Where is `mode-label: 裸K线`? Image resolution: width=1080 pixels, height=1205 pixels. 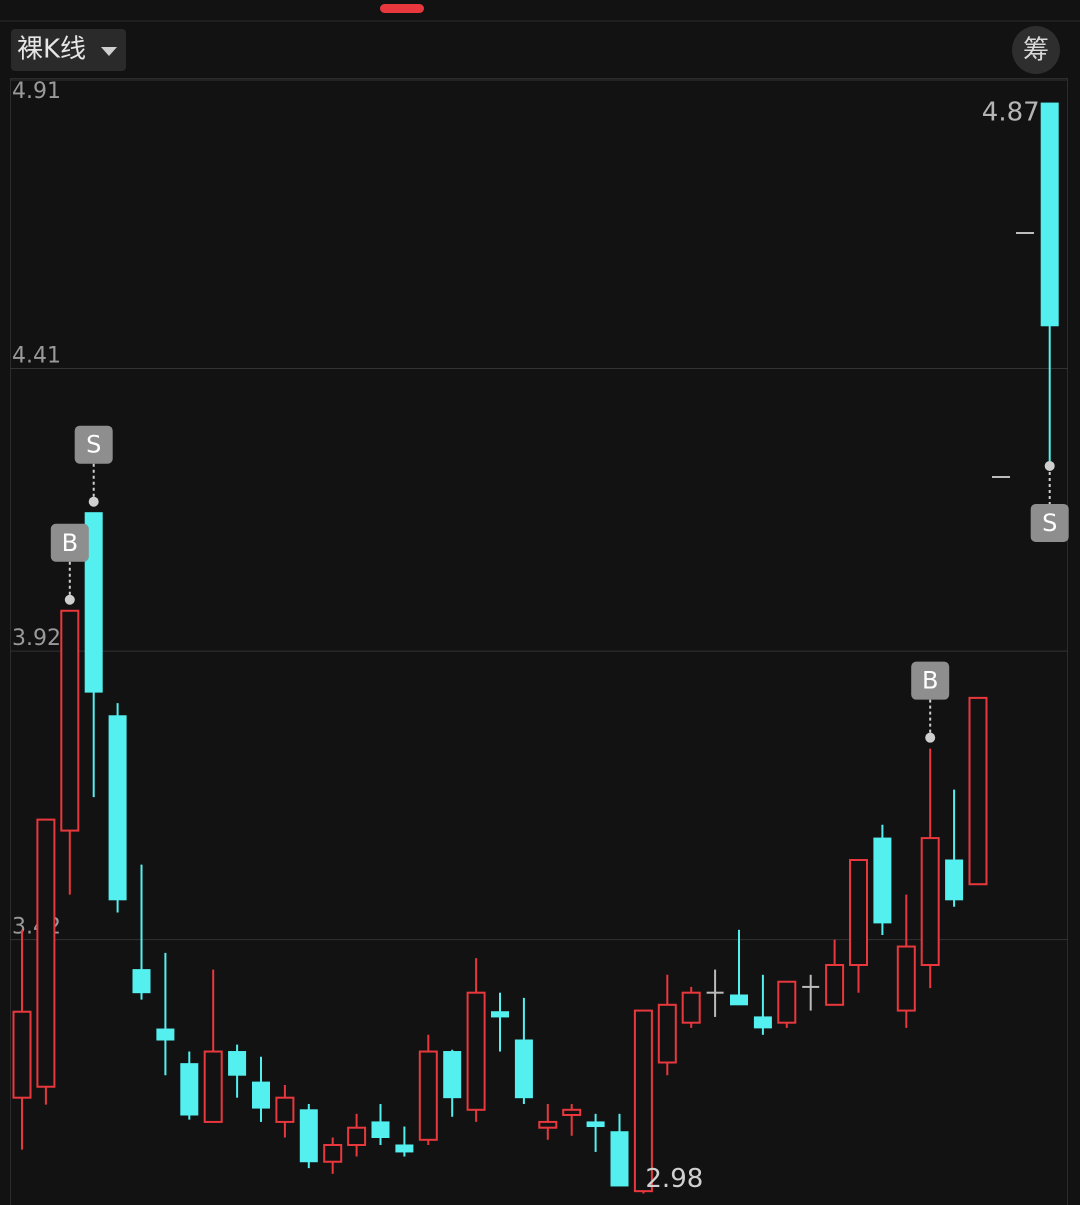 mode-label: 裸K线 is located at coordinates (51, 50).